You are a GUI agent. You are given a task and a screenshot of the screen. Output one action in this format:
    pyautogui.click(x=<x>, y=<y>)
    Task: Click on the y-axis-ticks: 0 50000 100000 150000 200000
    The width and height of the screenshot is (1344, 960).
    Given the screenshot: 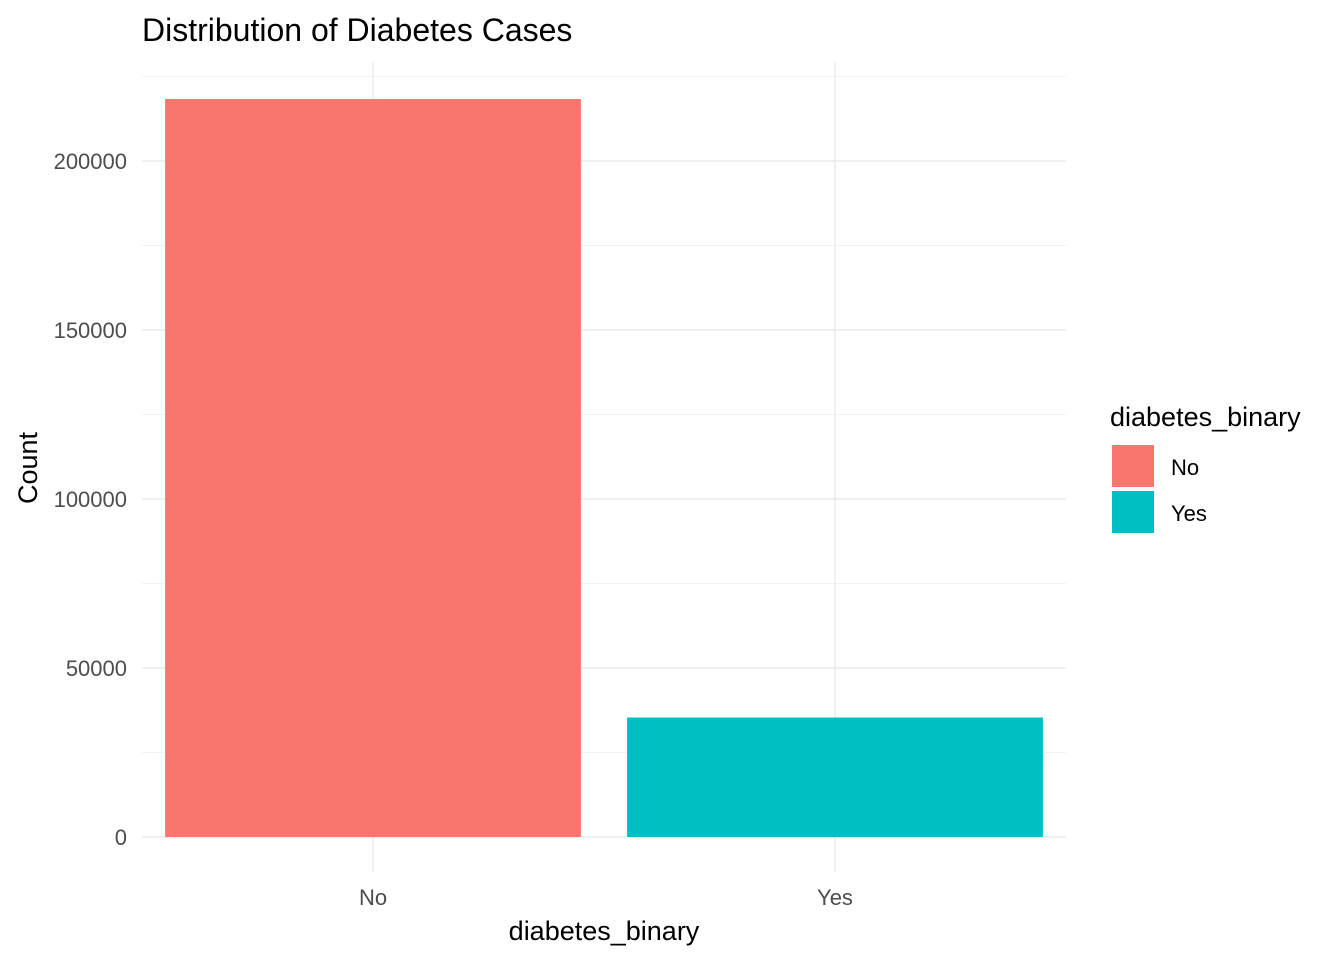 What is the action you would take?
    pyautogui.click(x=90, y=499)
    